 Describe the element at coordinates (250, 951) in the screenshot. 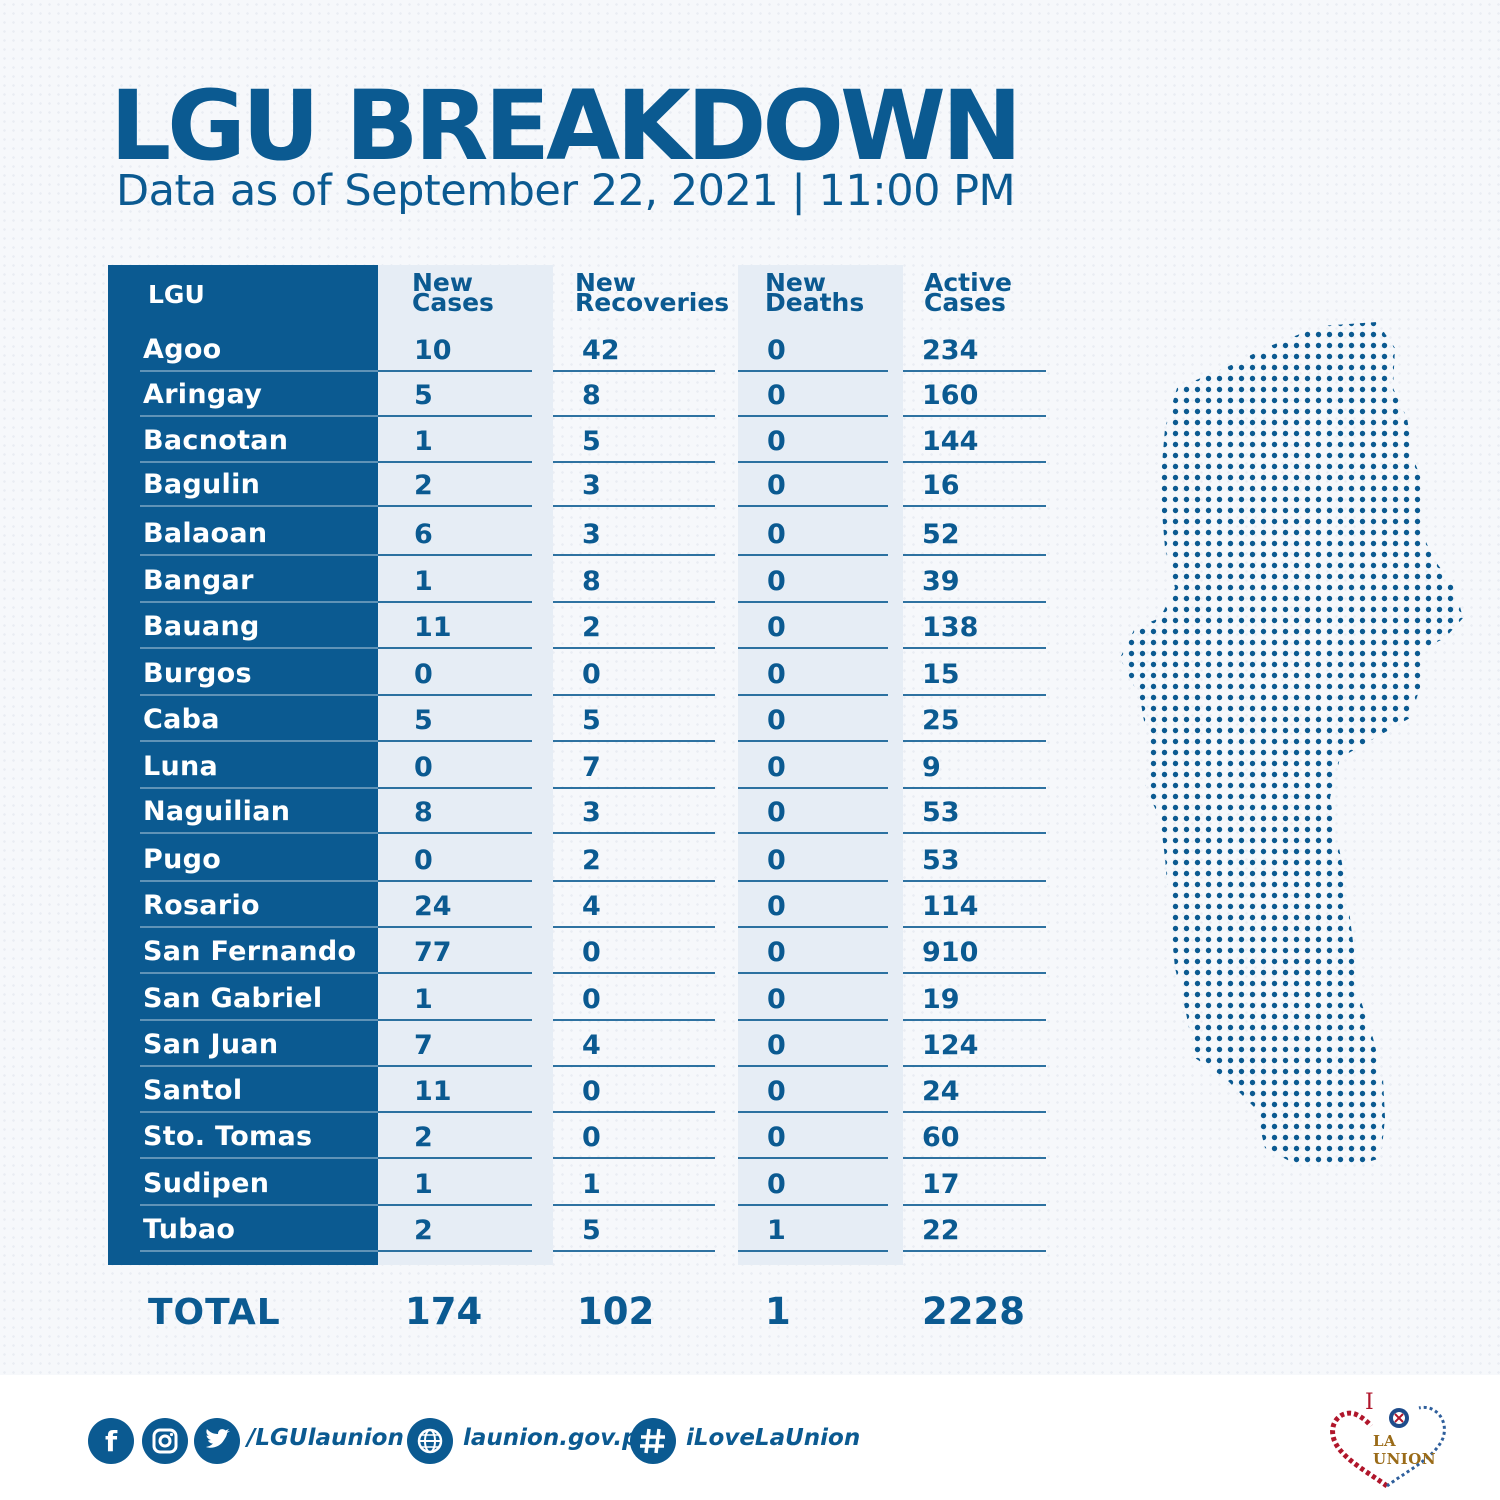

I see `table-row-lgu-name: San Fernando` at that location.